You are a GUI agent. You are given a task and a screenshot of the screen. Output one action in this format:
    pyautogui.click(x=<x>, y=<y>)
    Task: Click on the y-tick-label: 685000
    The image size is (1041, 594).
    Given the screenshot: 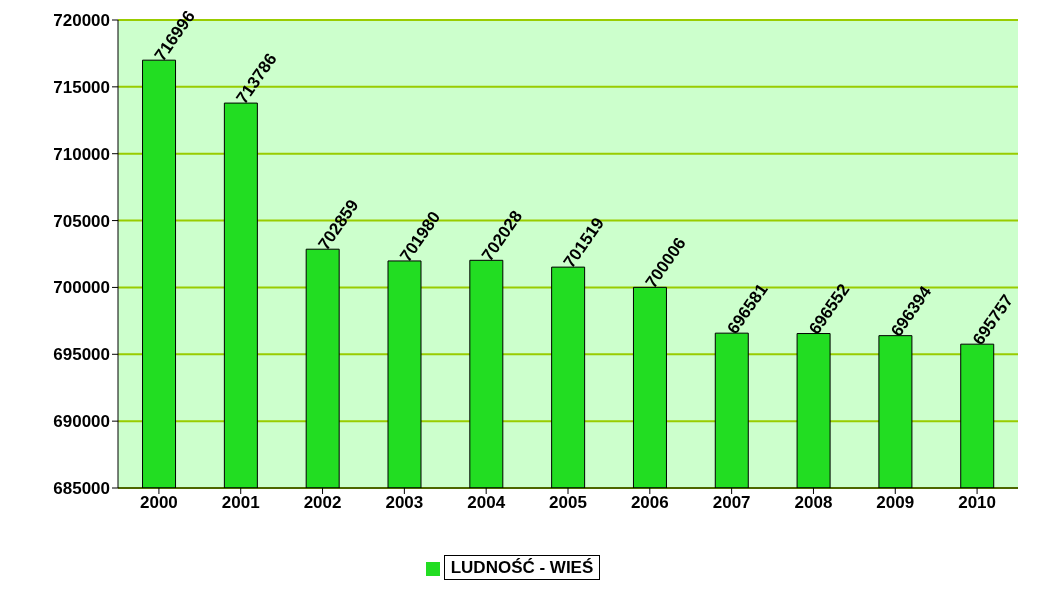 What is the action you would take?
    pyautogui.click(x=81, y=489)
    